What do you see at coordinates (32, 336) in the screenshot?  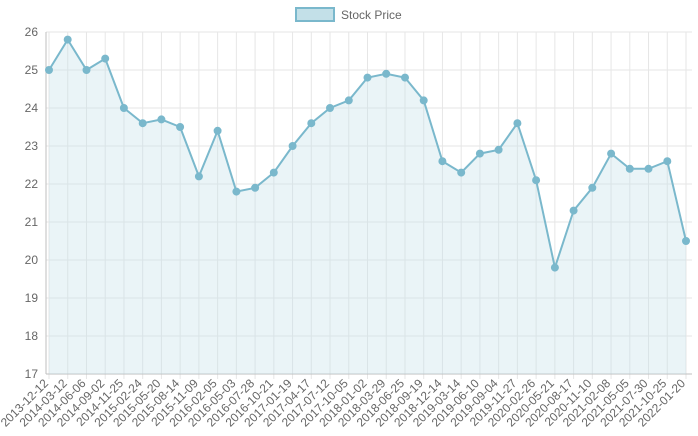 I see `y-tick-label: 18` at bounding box center [32, 336].